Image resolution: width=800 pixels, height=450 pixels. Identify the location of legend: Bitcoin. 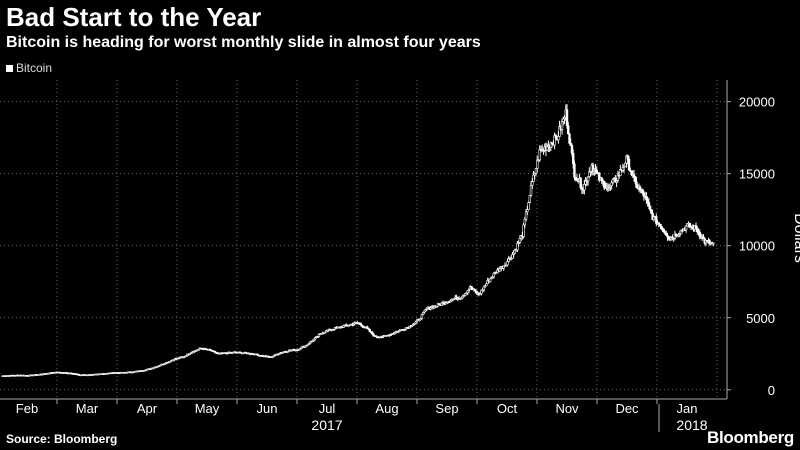
(29, 68).